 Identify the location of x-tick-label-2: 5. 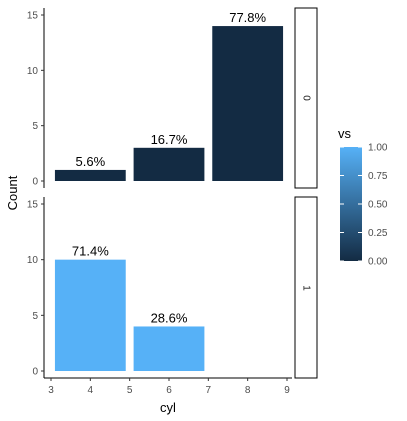
(130, 390).